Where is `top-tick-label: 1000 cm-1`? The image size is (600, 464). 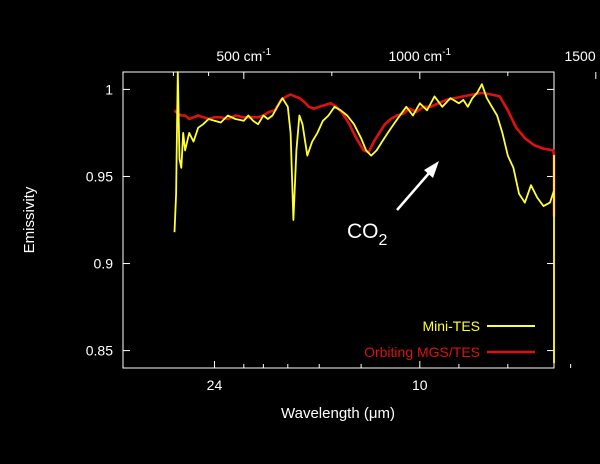
top-tick-label: 1000 cm-1 is located at coordinates (419, 55).